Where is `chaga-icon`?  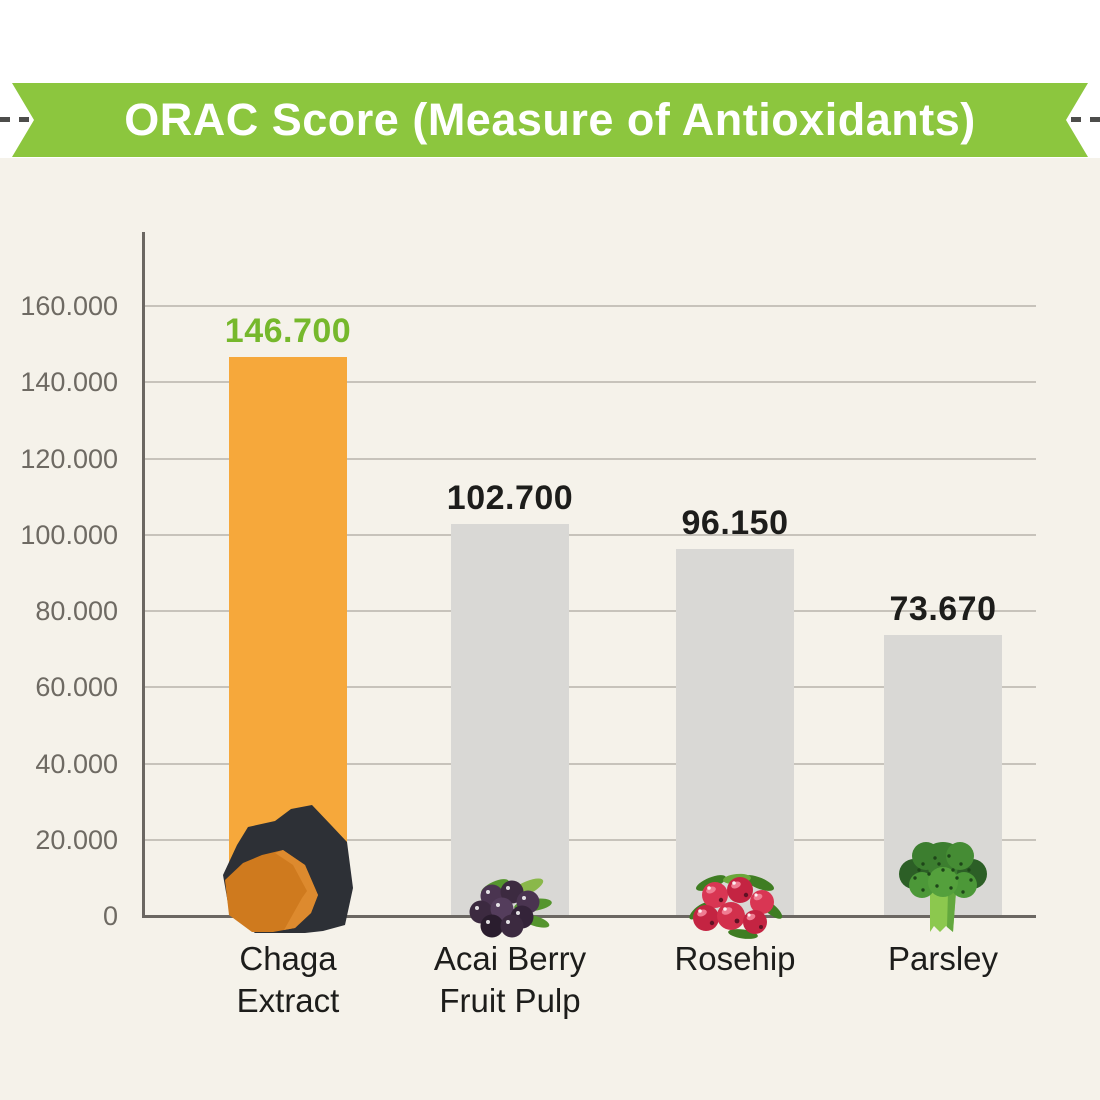
chaga-icon is located at coordinates (288, 868).